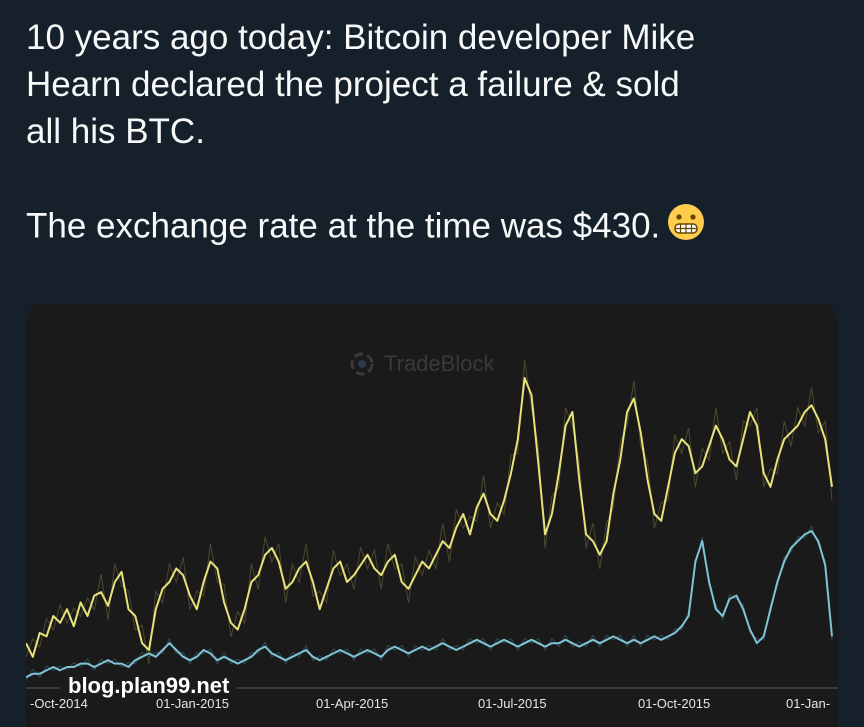  I want to click on tradeblock-logo-icon, so click(362, 364).